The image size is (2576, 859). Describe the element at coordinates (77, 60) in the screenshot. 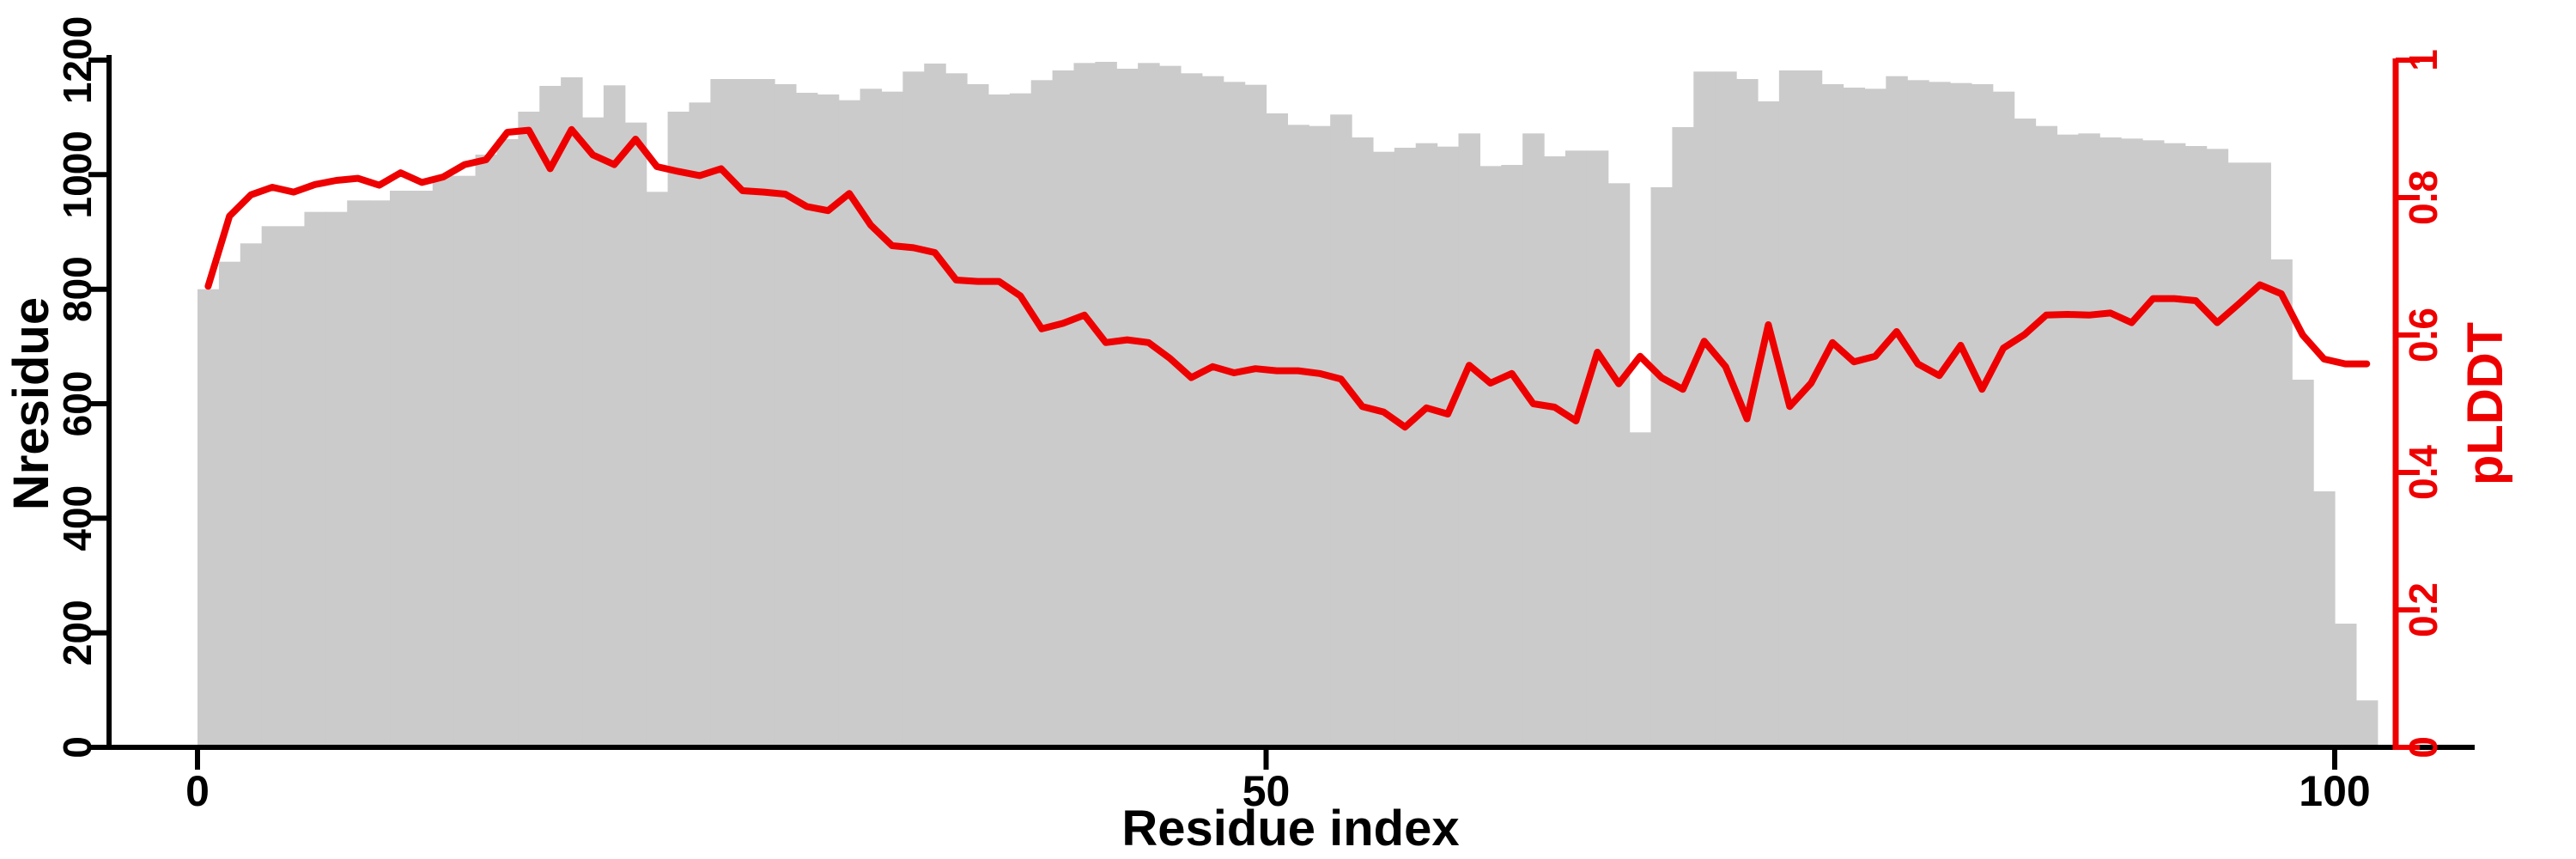

I see `left-tick-label: 1200` at that location.